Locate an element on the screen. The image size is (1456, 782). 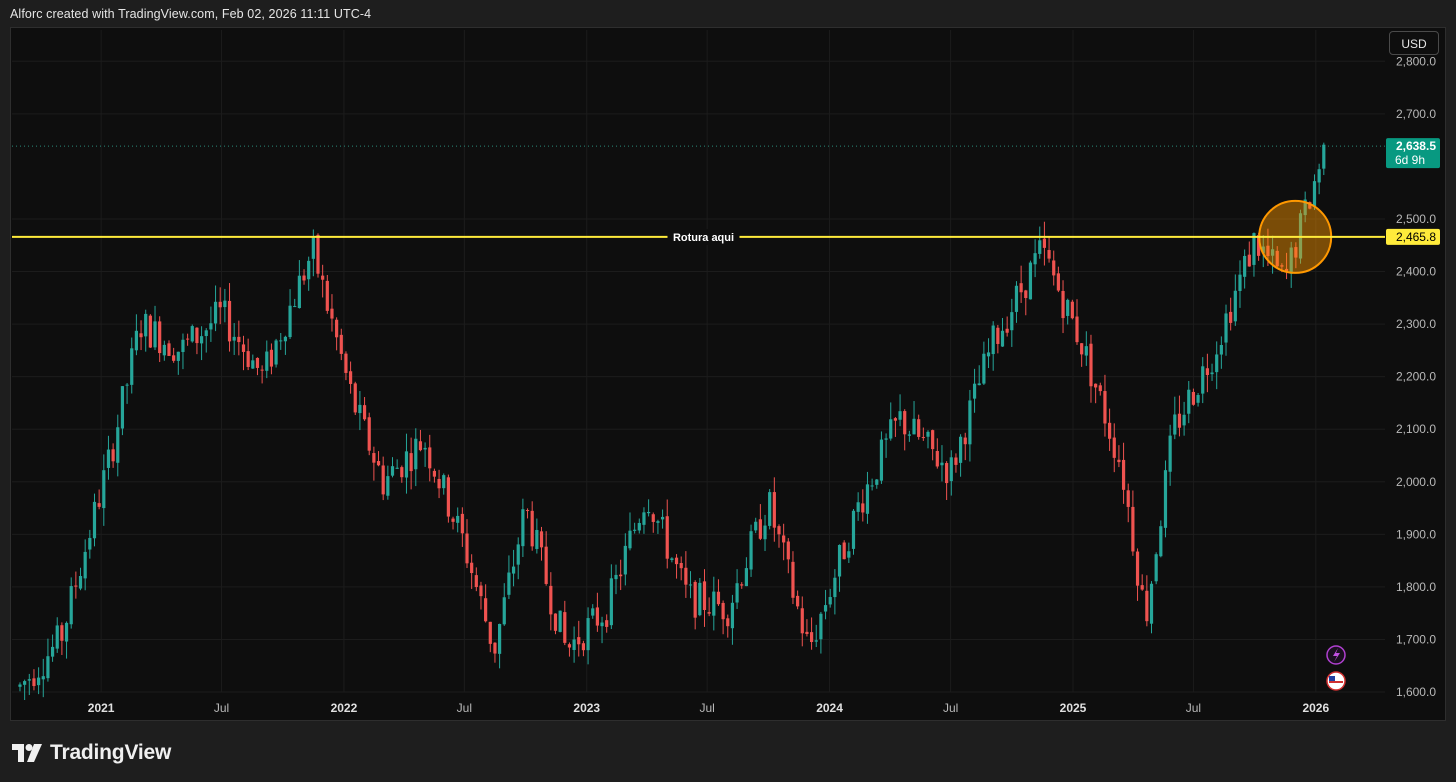
currency-button: USD is located at coordinates (1414, 43).